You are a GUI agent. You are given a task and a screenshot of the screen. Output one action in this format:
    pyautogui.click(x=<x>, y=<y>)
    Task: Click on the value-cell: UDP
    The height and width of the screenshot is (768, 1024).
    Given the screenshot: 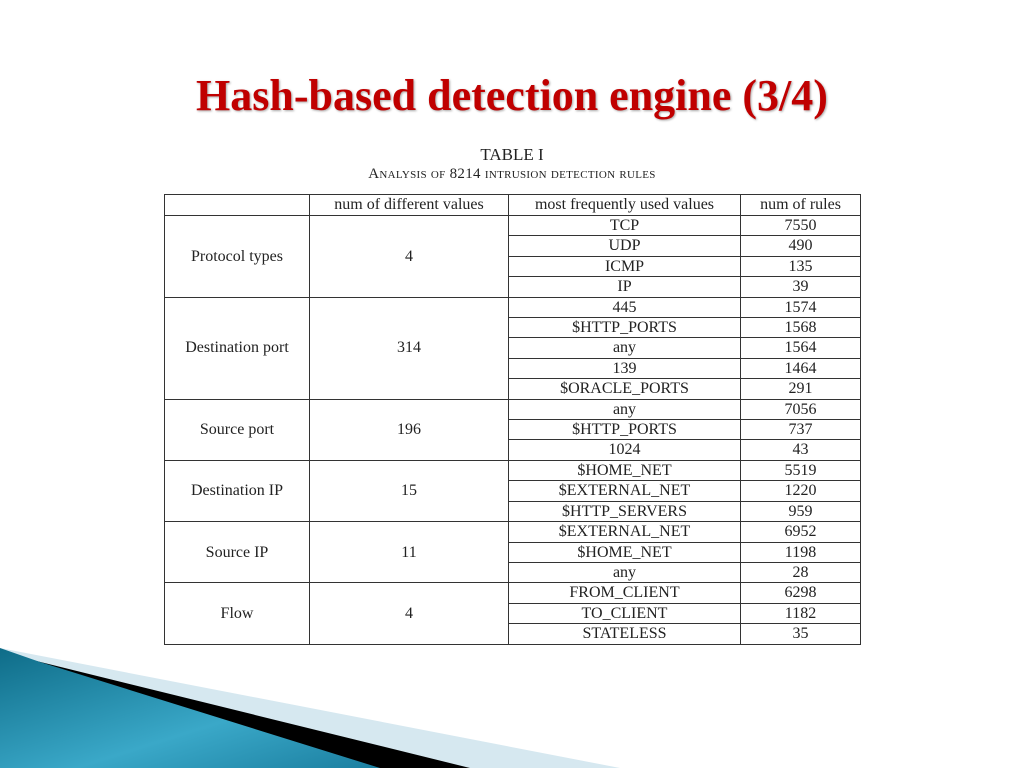 What is the action you would take?
    pyautogui.click(x=624, y=246)
    